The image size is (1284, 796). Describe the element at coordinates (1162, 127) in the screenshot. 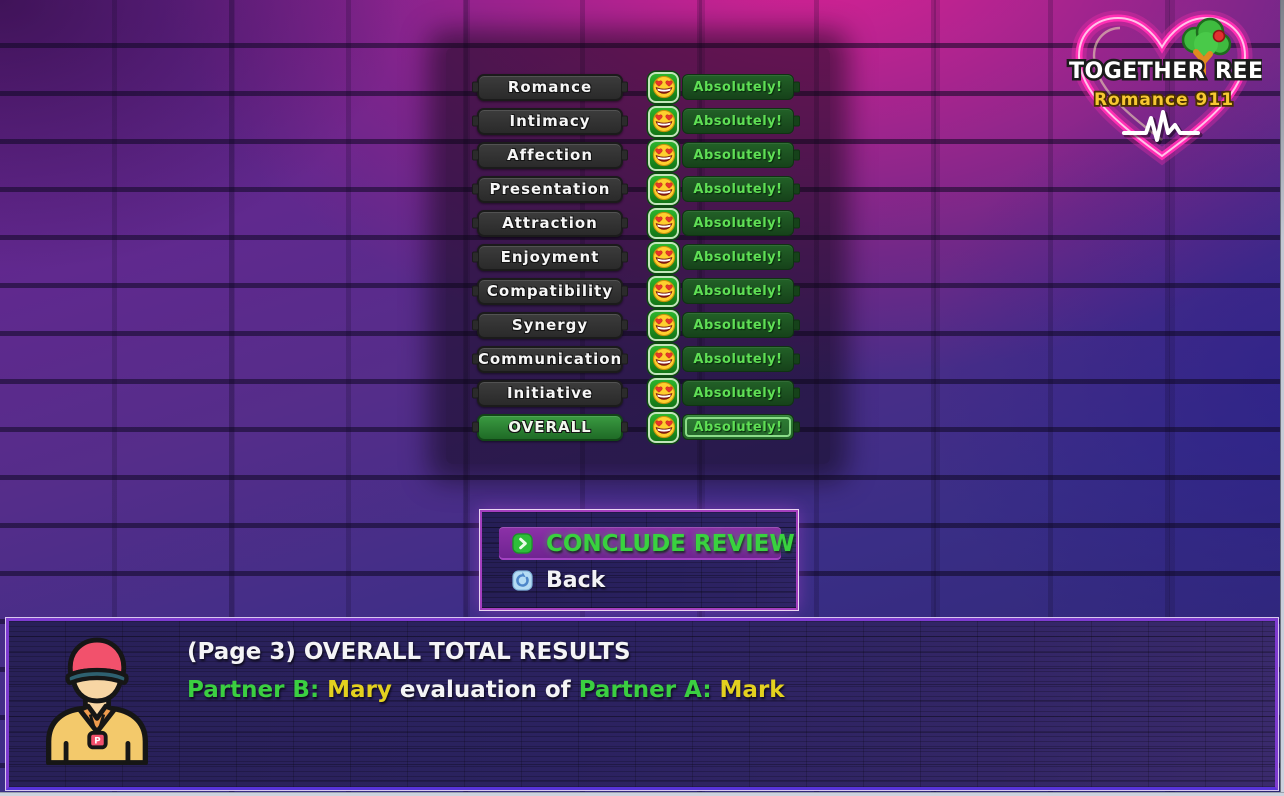

I see `heartbeat-icon` at that location.